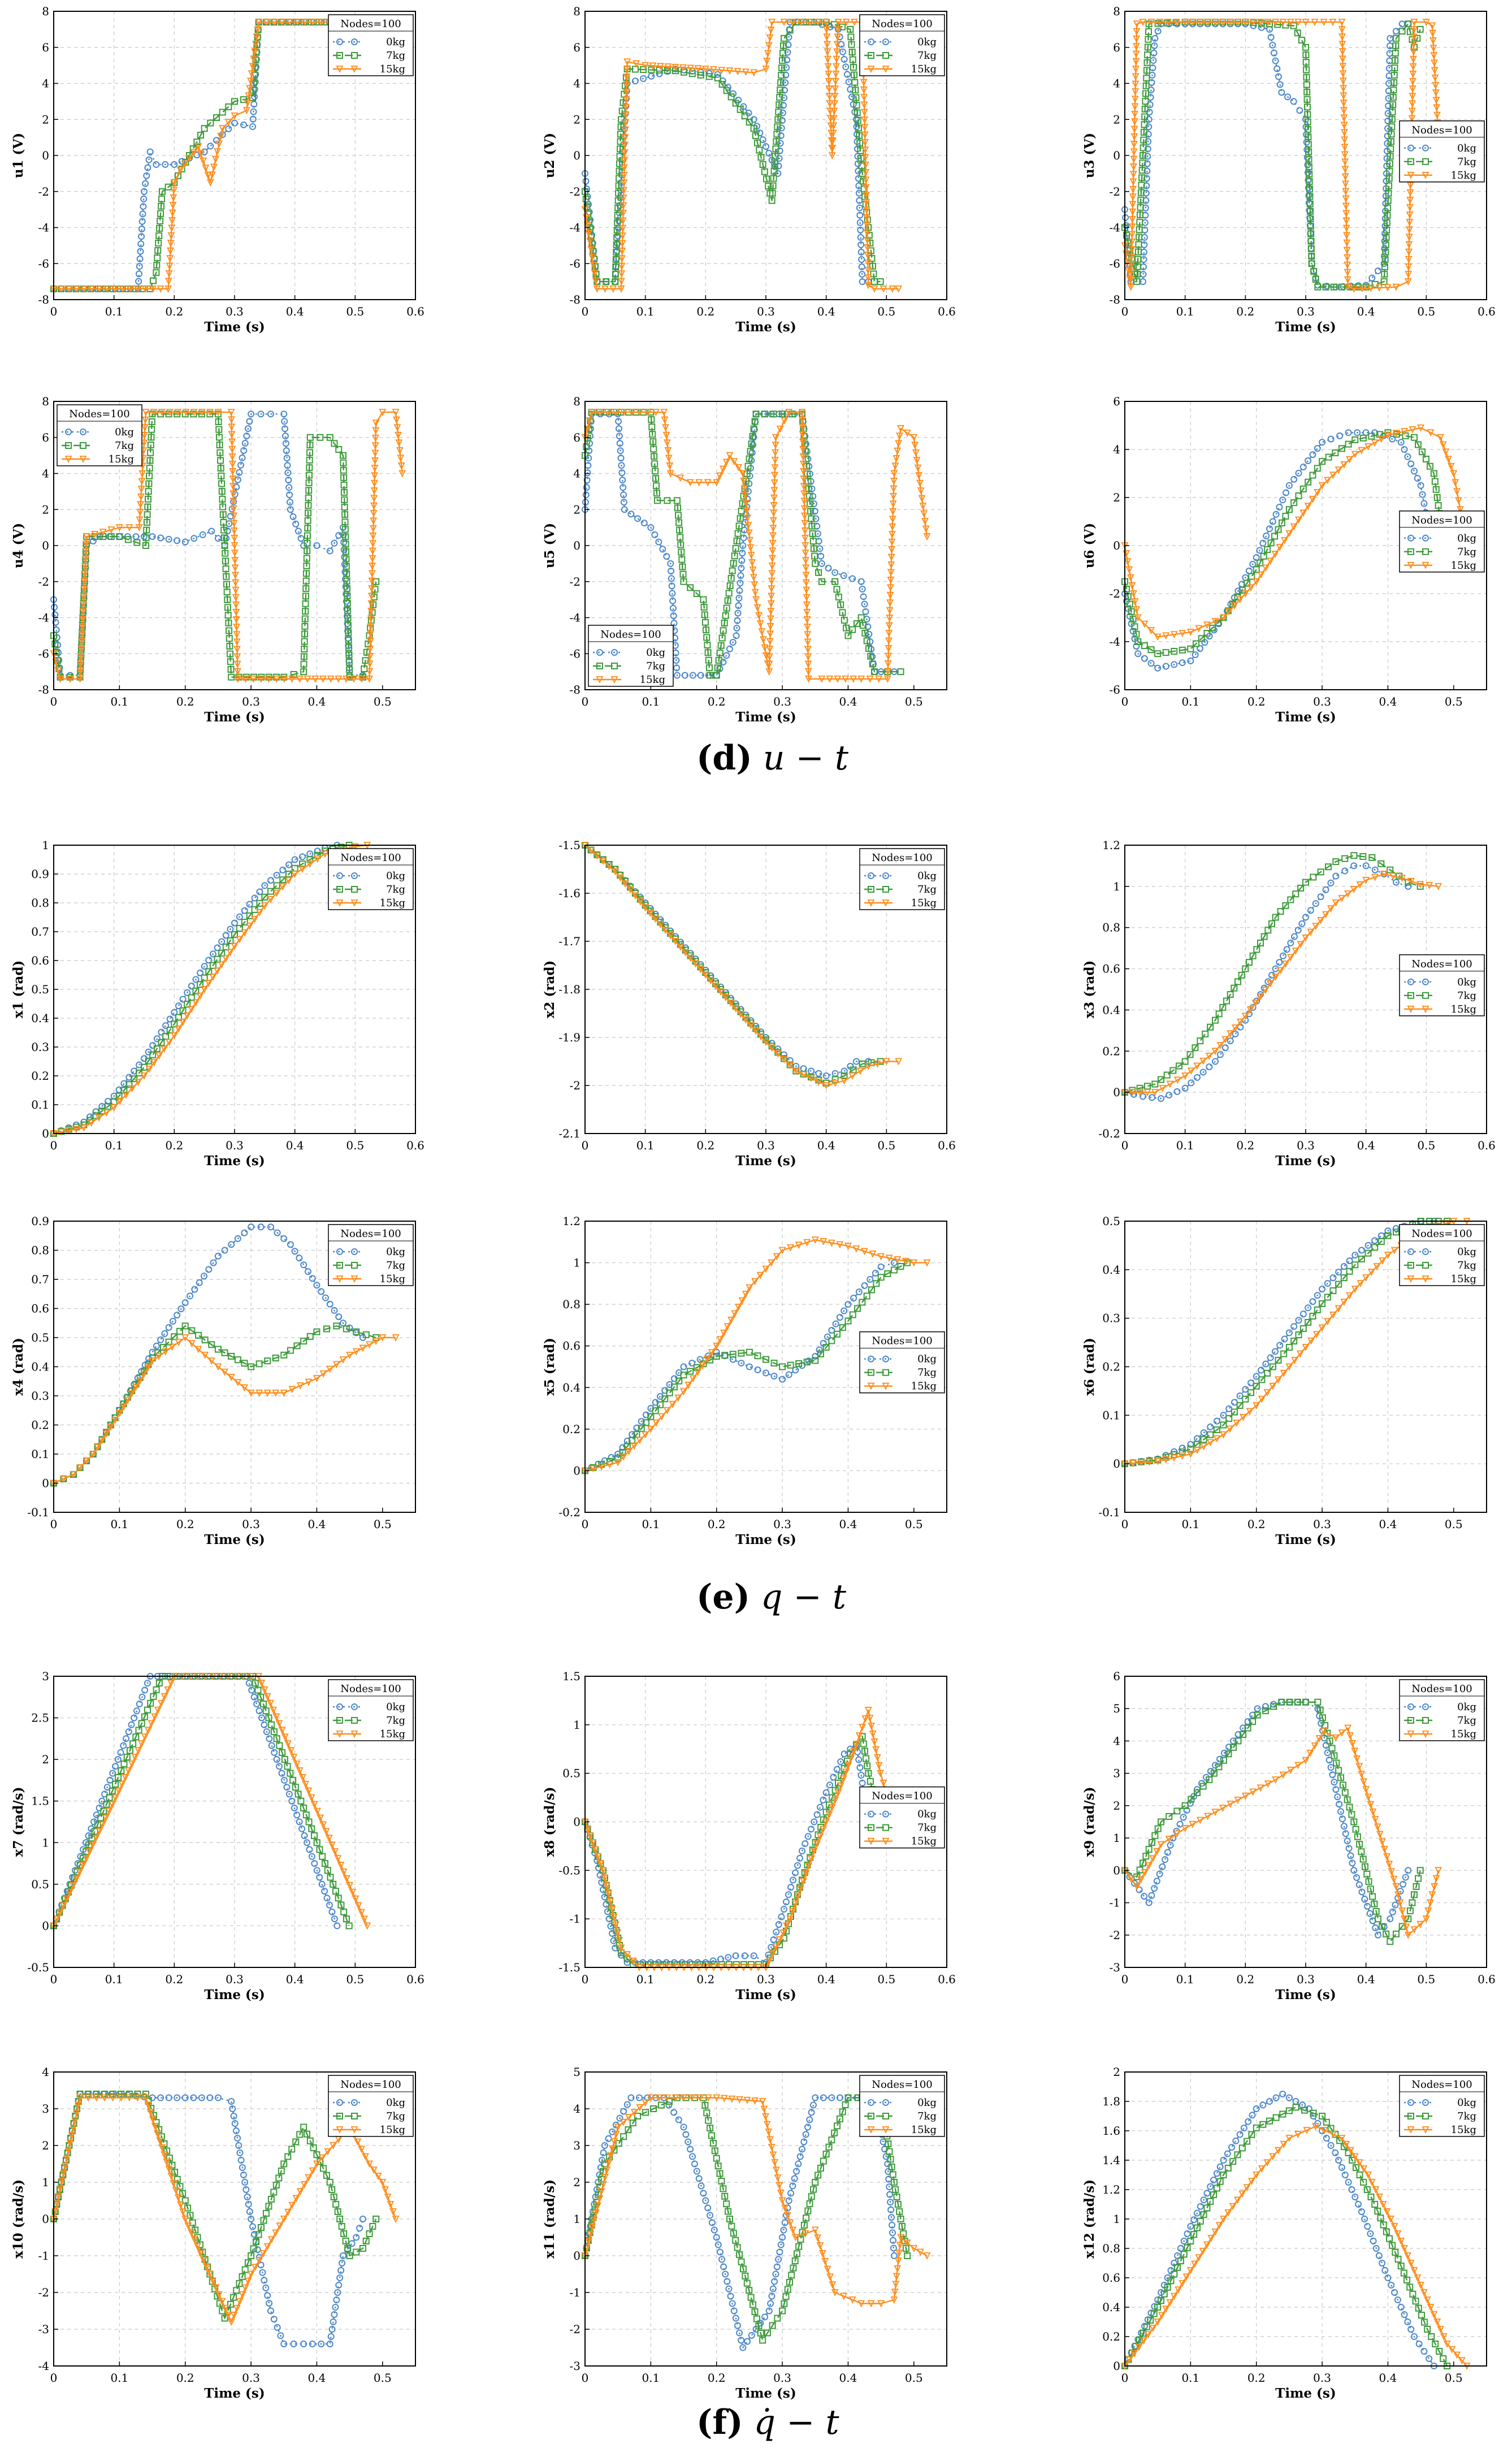 This screenshot has width=1512, height=2457. What do you see at coordinates (549, 545) in the screenshot?
I see `y-axis-label: u5 (V)` at bounding box center [549, 545].